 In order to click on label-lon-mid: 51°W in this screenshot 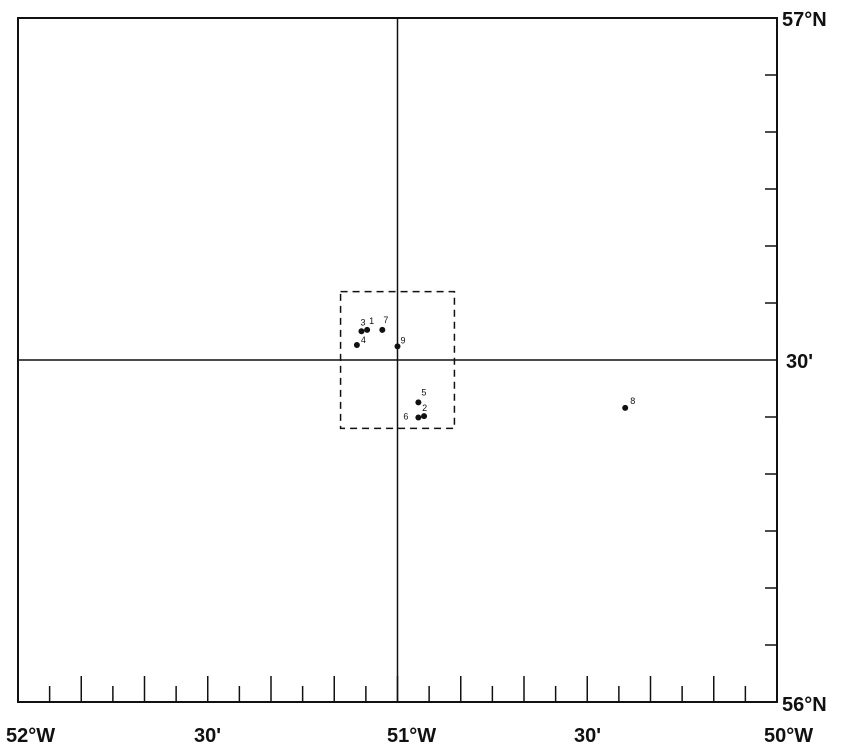, I will do `click(411, 736)`.